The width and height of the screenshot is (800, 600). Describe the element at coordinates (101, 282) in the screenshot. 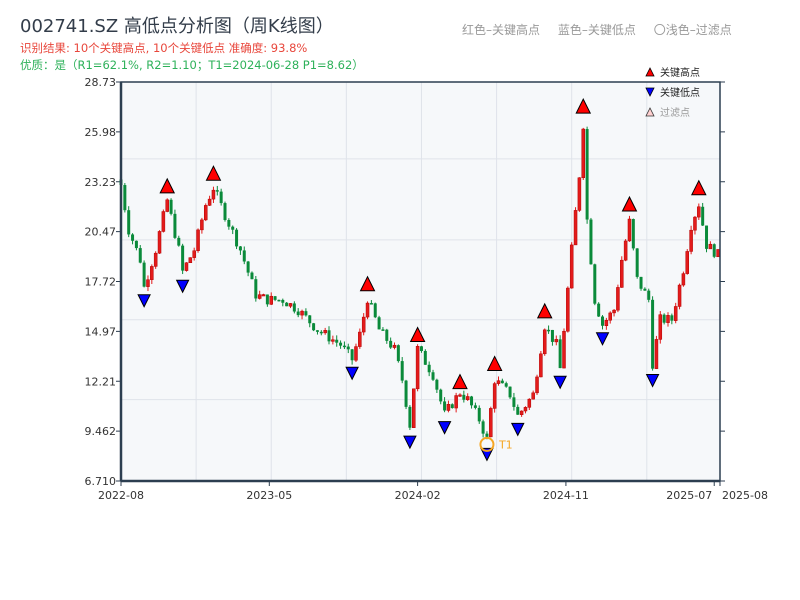

I see `y-tick-label: 17.72` at that location.